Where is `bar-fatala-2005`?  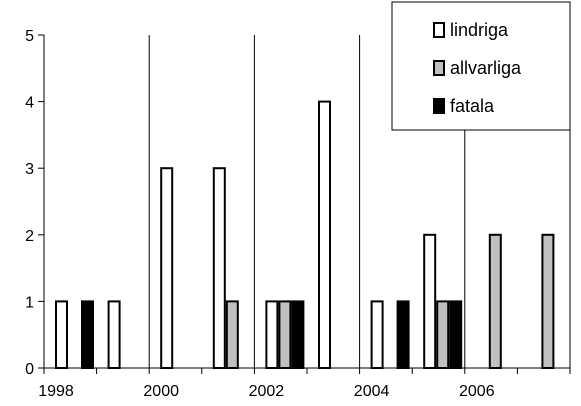 bar-fatala-2005 is located at coordinates (456, 334).